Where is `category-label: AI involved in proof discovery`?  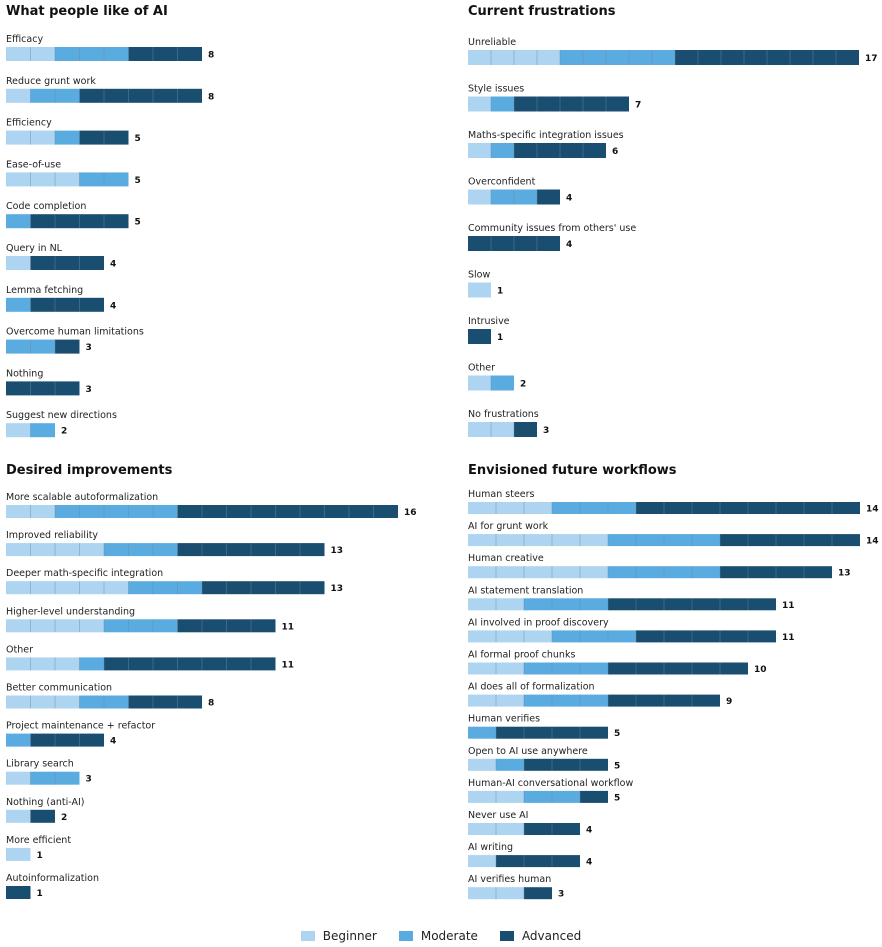 category-label: AI involved in proof discovery is located at coordinates (538, 622).